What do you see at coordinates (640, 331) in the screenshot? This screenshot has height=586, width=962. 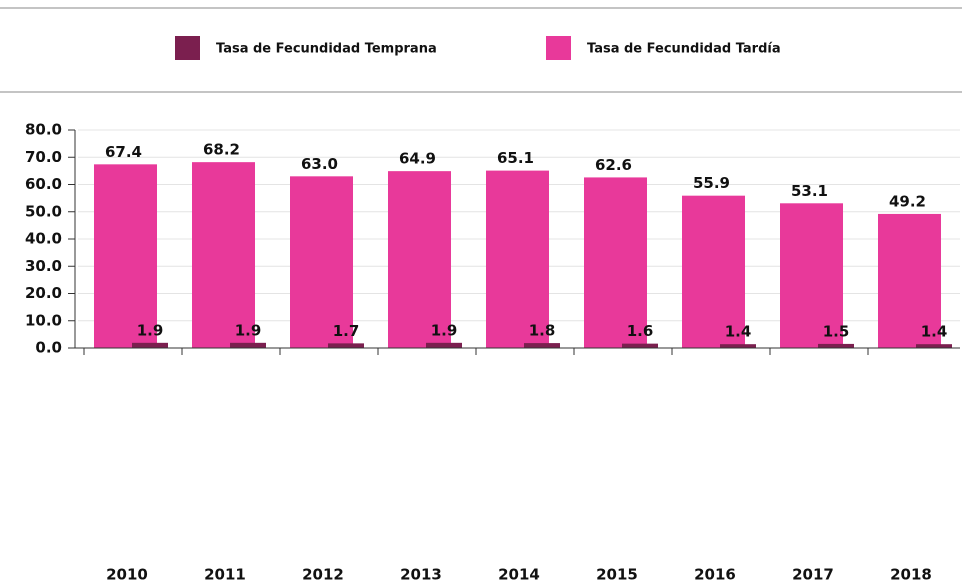 I see `value-label: 1.6` at bounding box center [640, 331].